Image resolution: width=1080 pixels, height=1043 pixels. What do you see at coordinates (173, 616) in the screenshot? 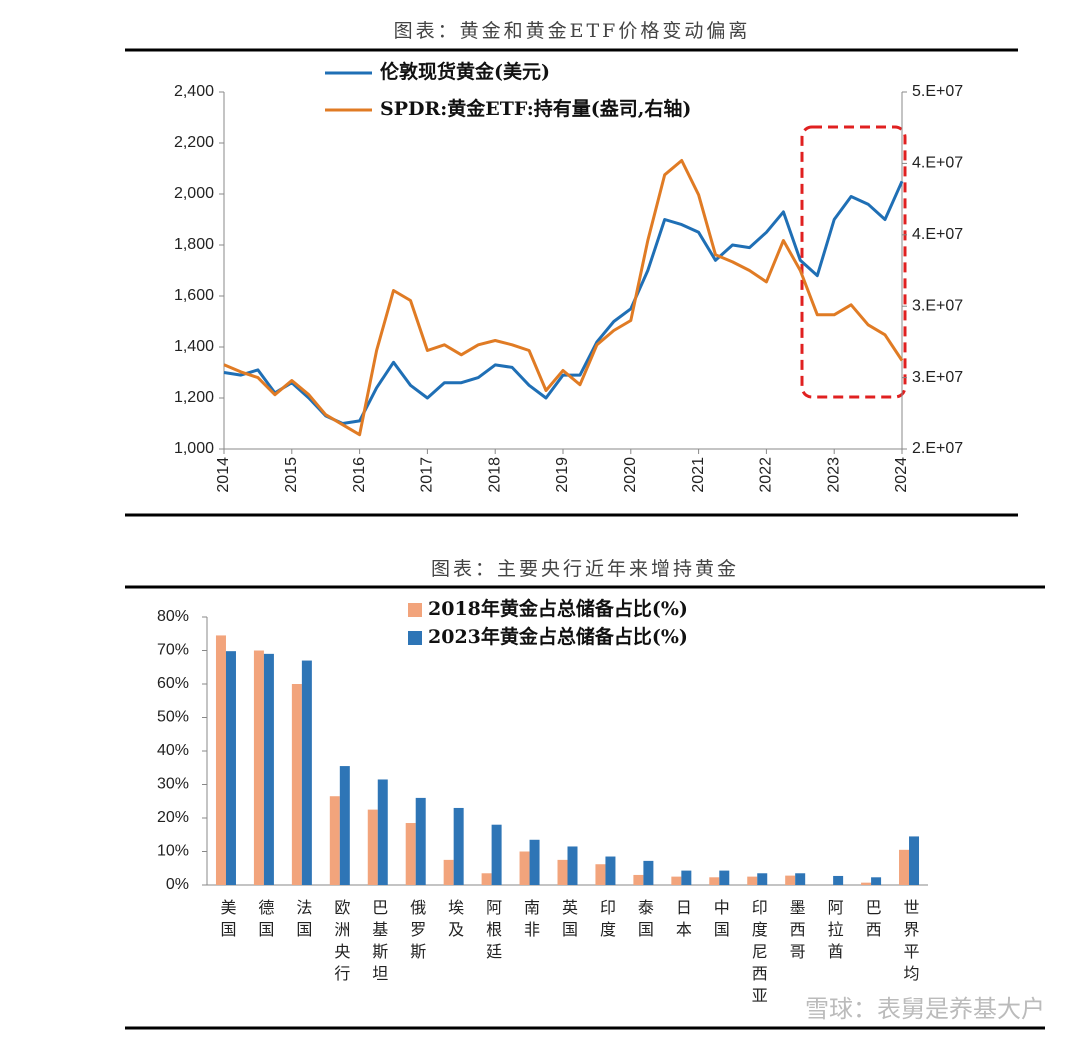
I see `y-tick-label: 80%` at bounding box center [173, 616].